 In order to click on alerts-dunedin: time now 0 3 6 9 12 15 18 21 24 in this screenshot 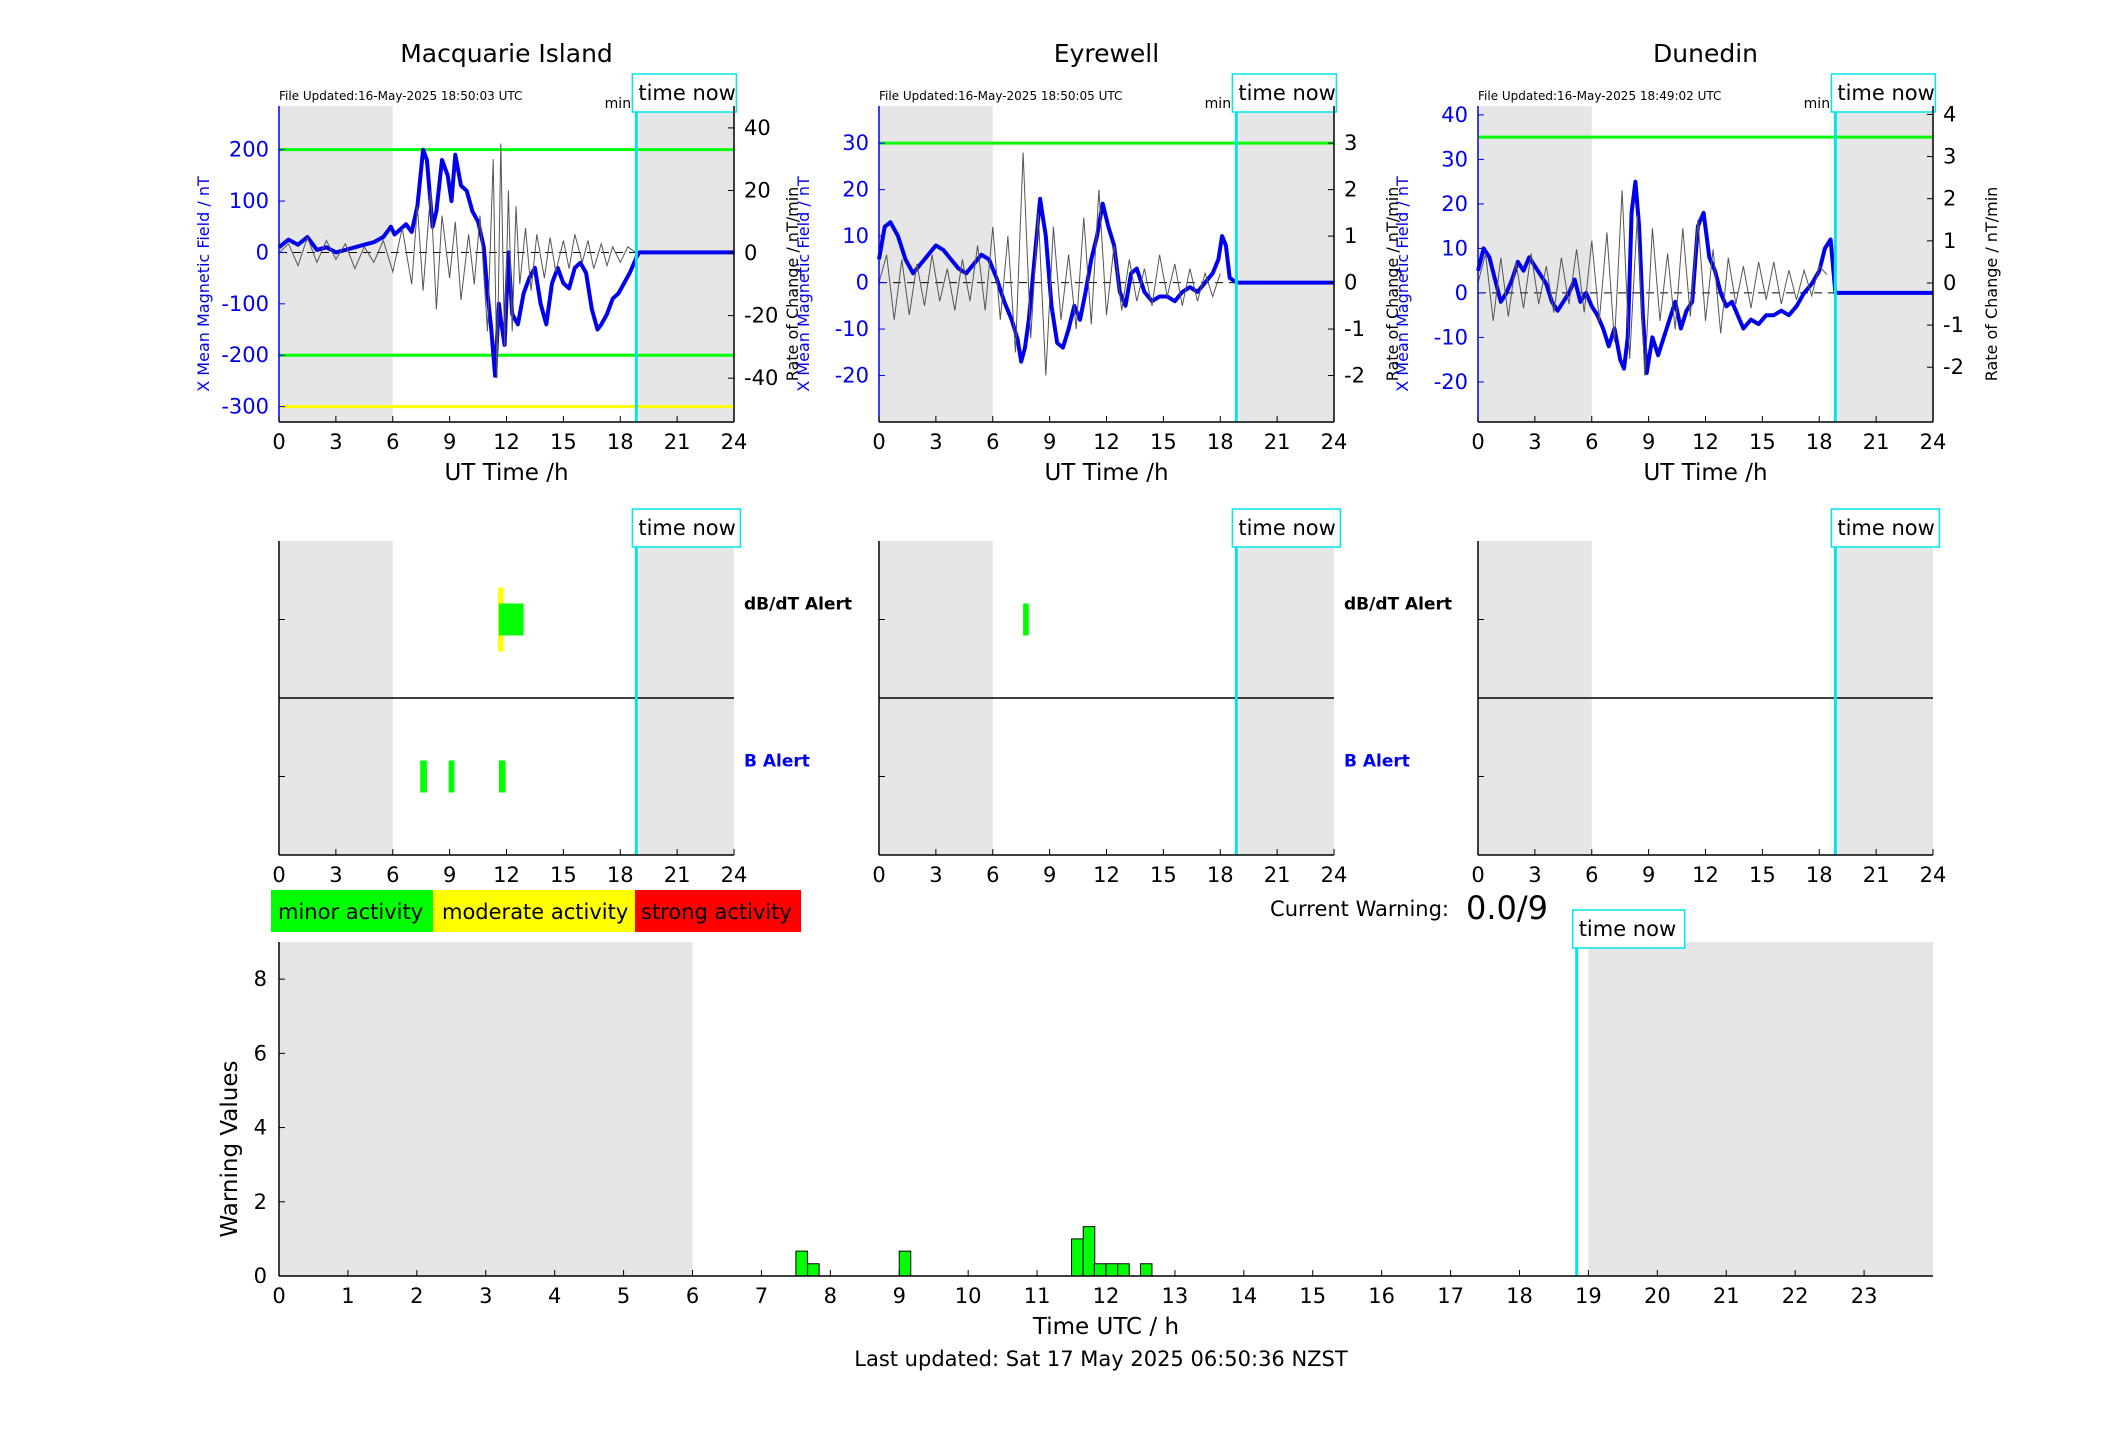, I will do `click(1708, 697)`.